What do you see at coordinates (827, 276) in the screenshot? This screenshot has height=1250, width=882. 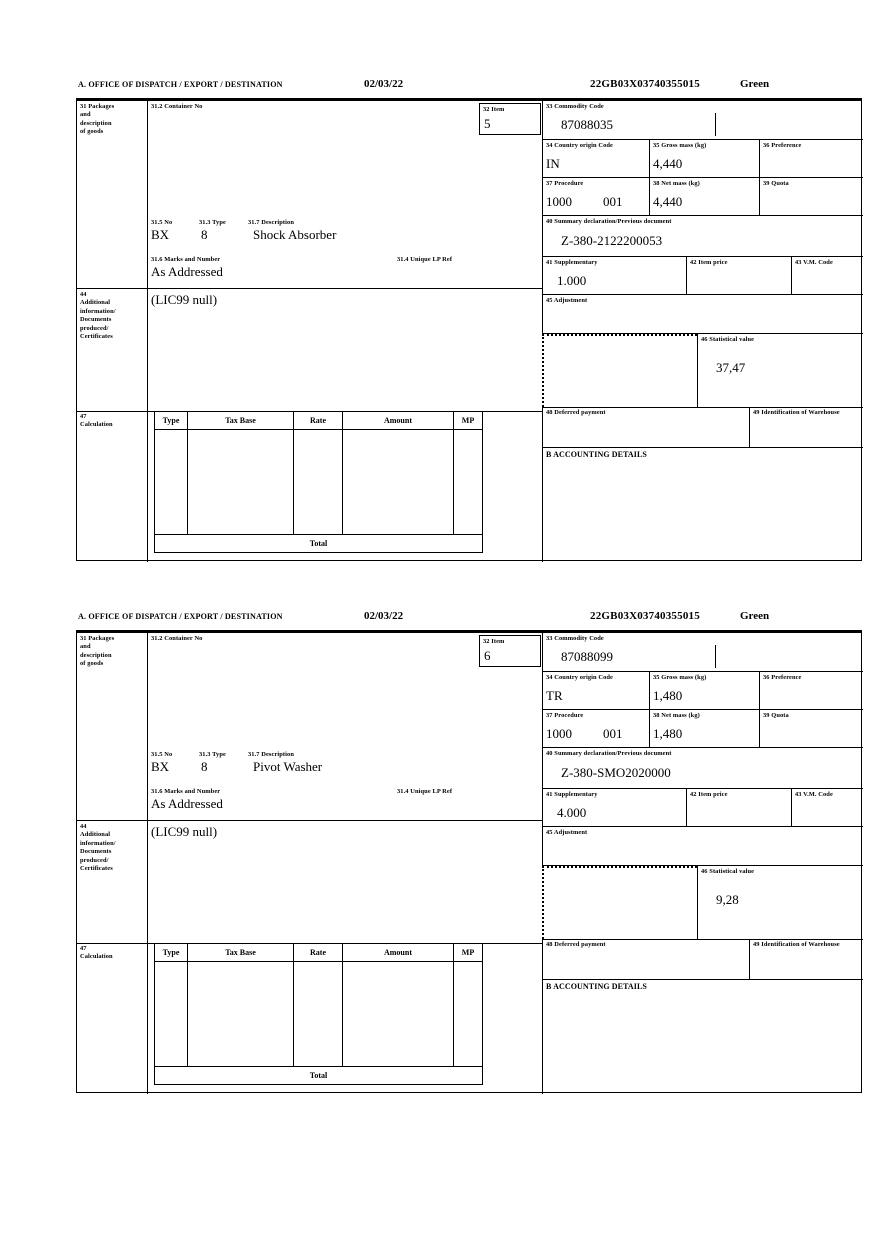 I see `box-43-vm-code: 43 V.M. Code` at bounding box center [827, 276].